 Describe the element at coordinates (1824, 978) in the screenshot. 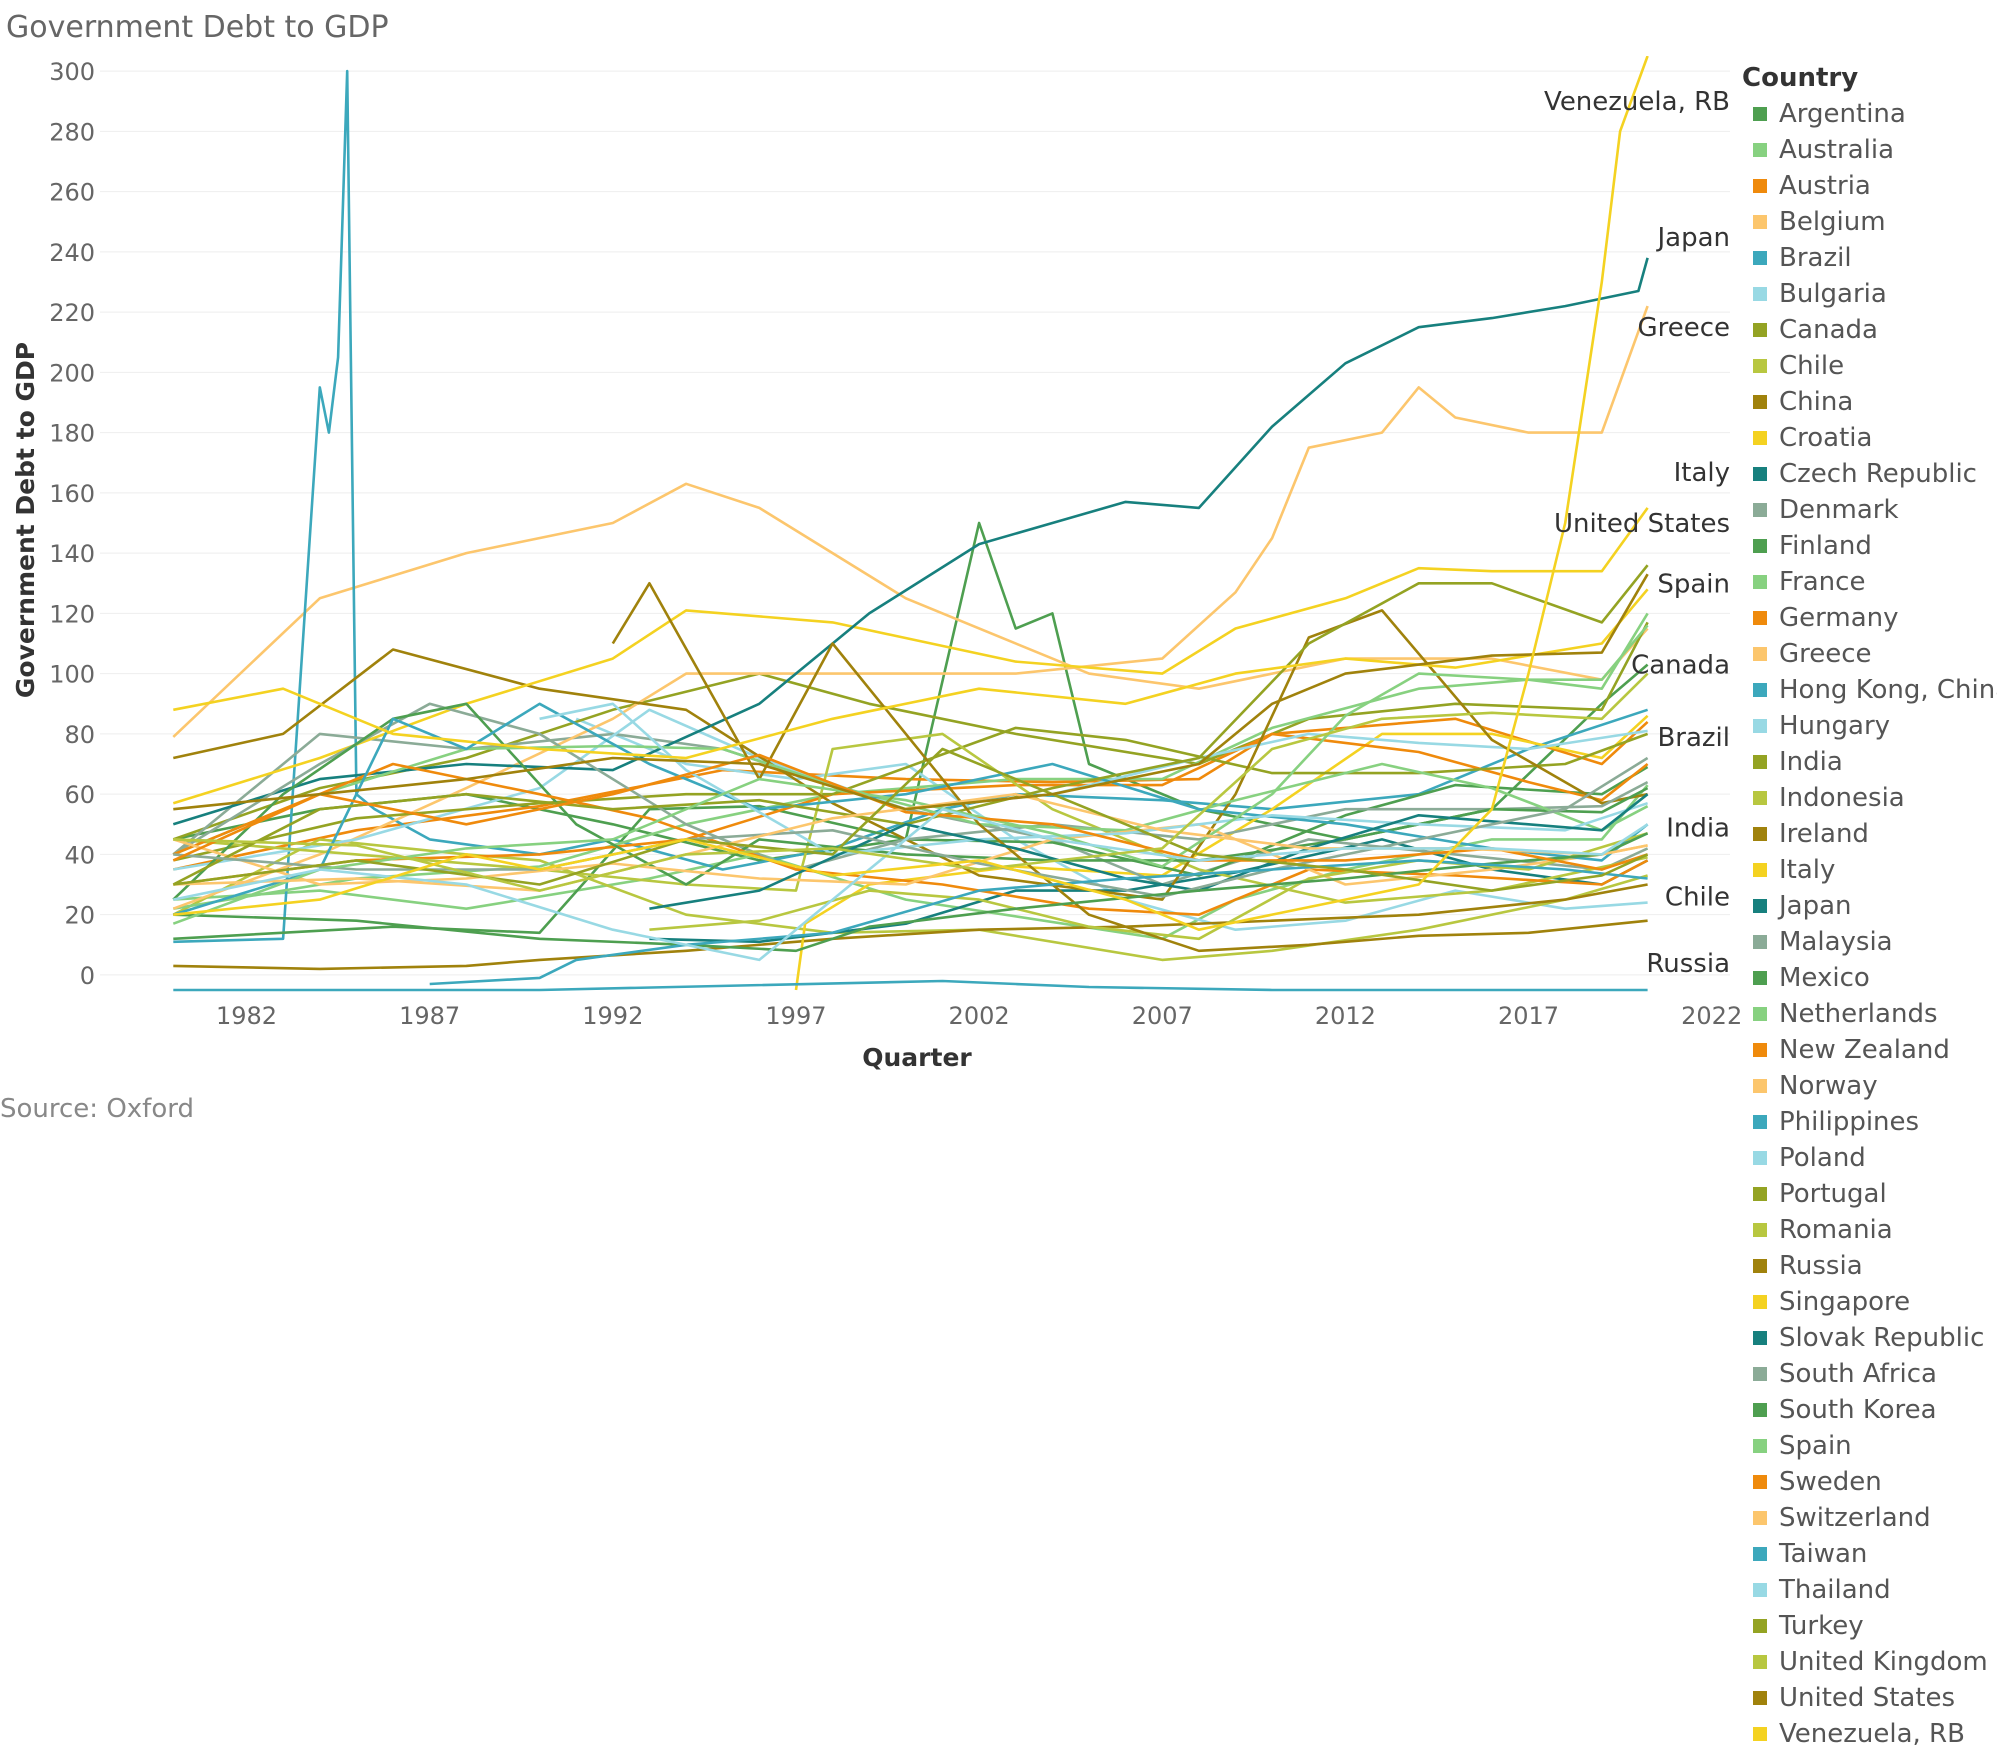

I see `legend-label: Mexico` at that location.